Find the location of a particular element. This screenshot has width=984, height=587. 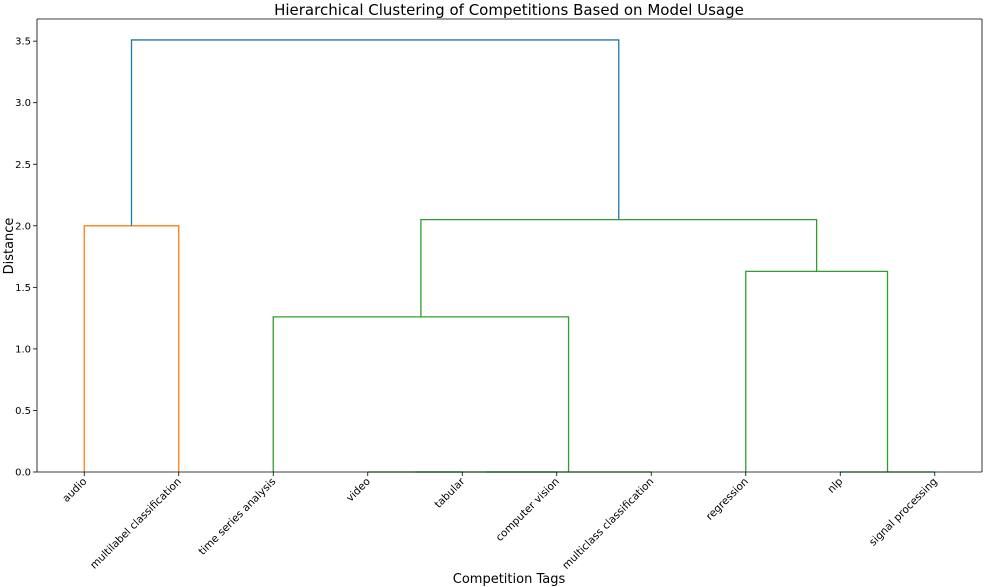

y-axis: 0.0 0.5 1.0 1.5 2.0 2.5 3.0 3.5 is located at coordinates (26, 258).